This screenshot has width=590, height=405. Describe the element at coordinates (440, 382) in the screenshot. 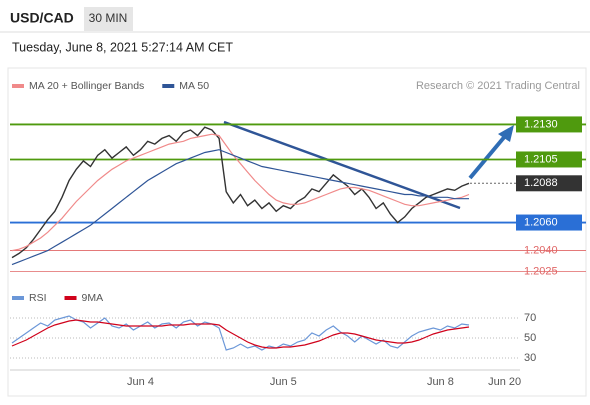

I see `x-tick-label: Jun 8` at that location.